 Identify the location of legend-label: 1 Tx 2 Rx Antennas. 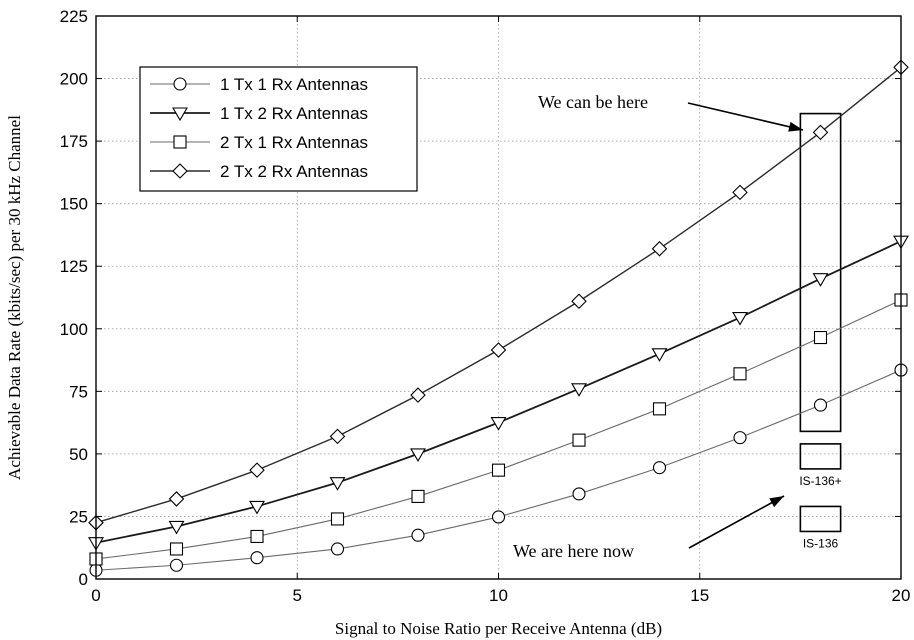
(294, 113).